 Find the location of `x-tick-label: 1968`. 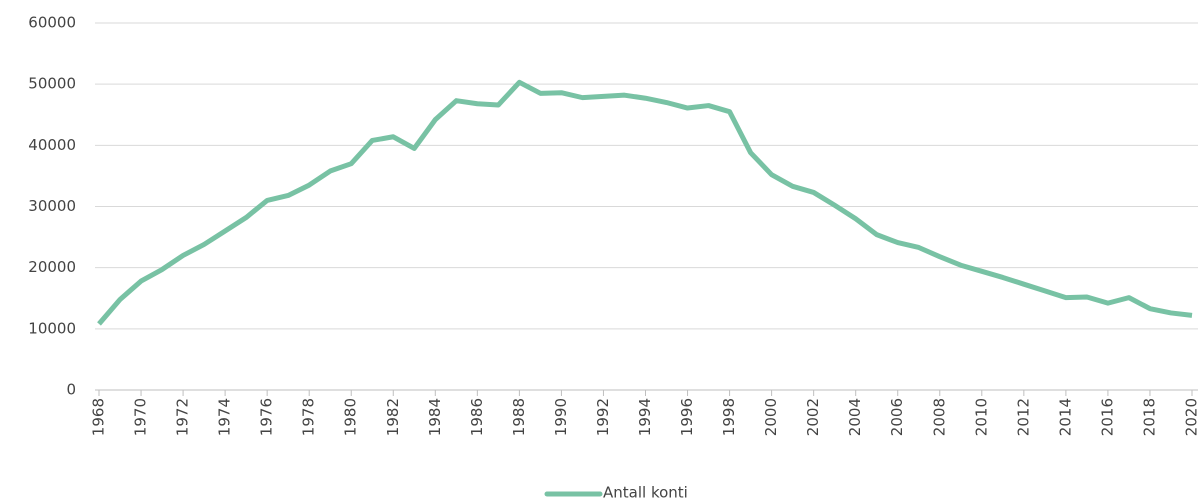

x-tick-label: 1968 is located at coordinates (99, 417).